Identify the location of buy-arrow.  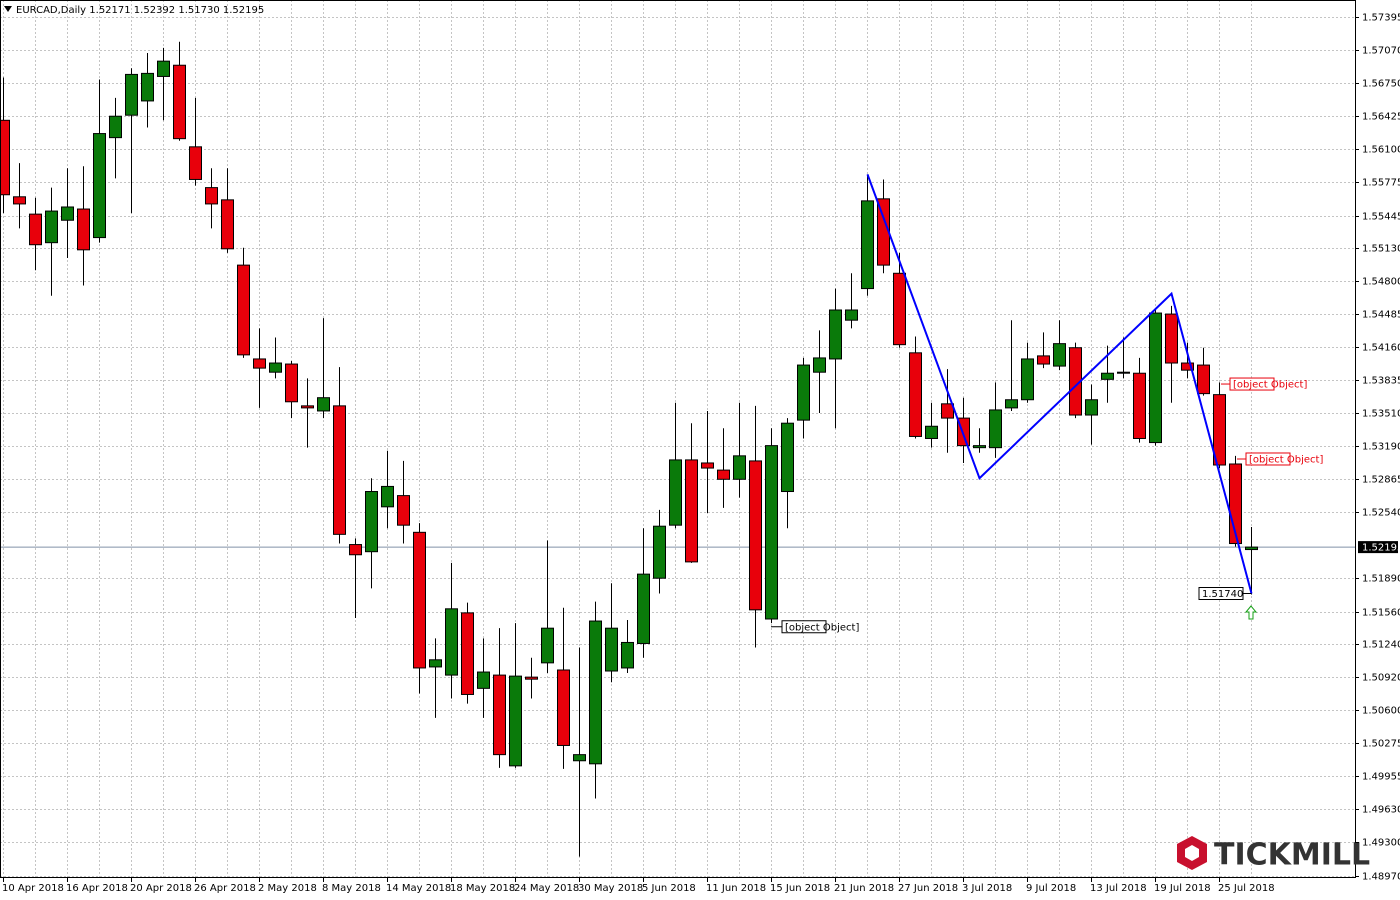
(1251, 612).